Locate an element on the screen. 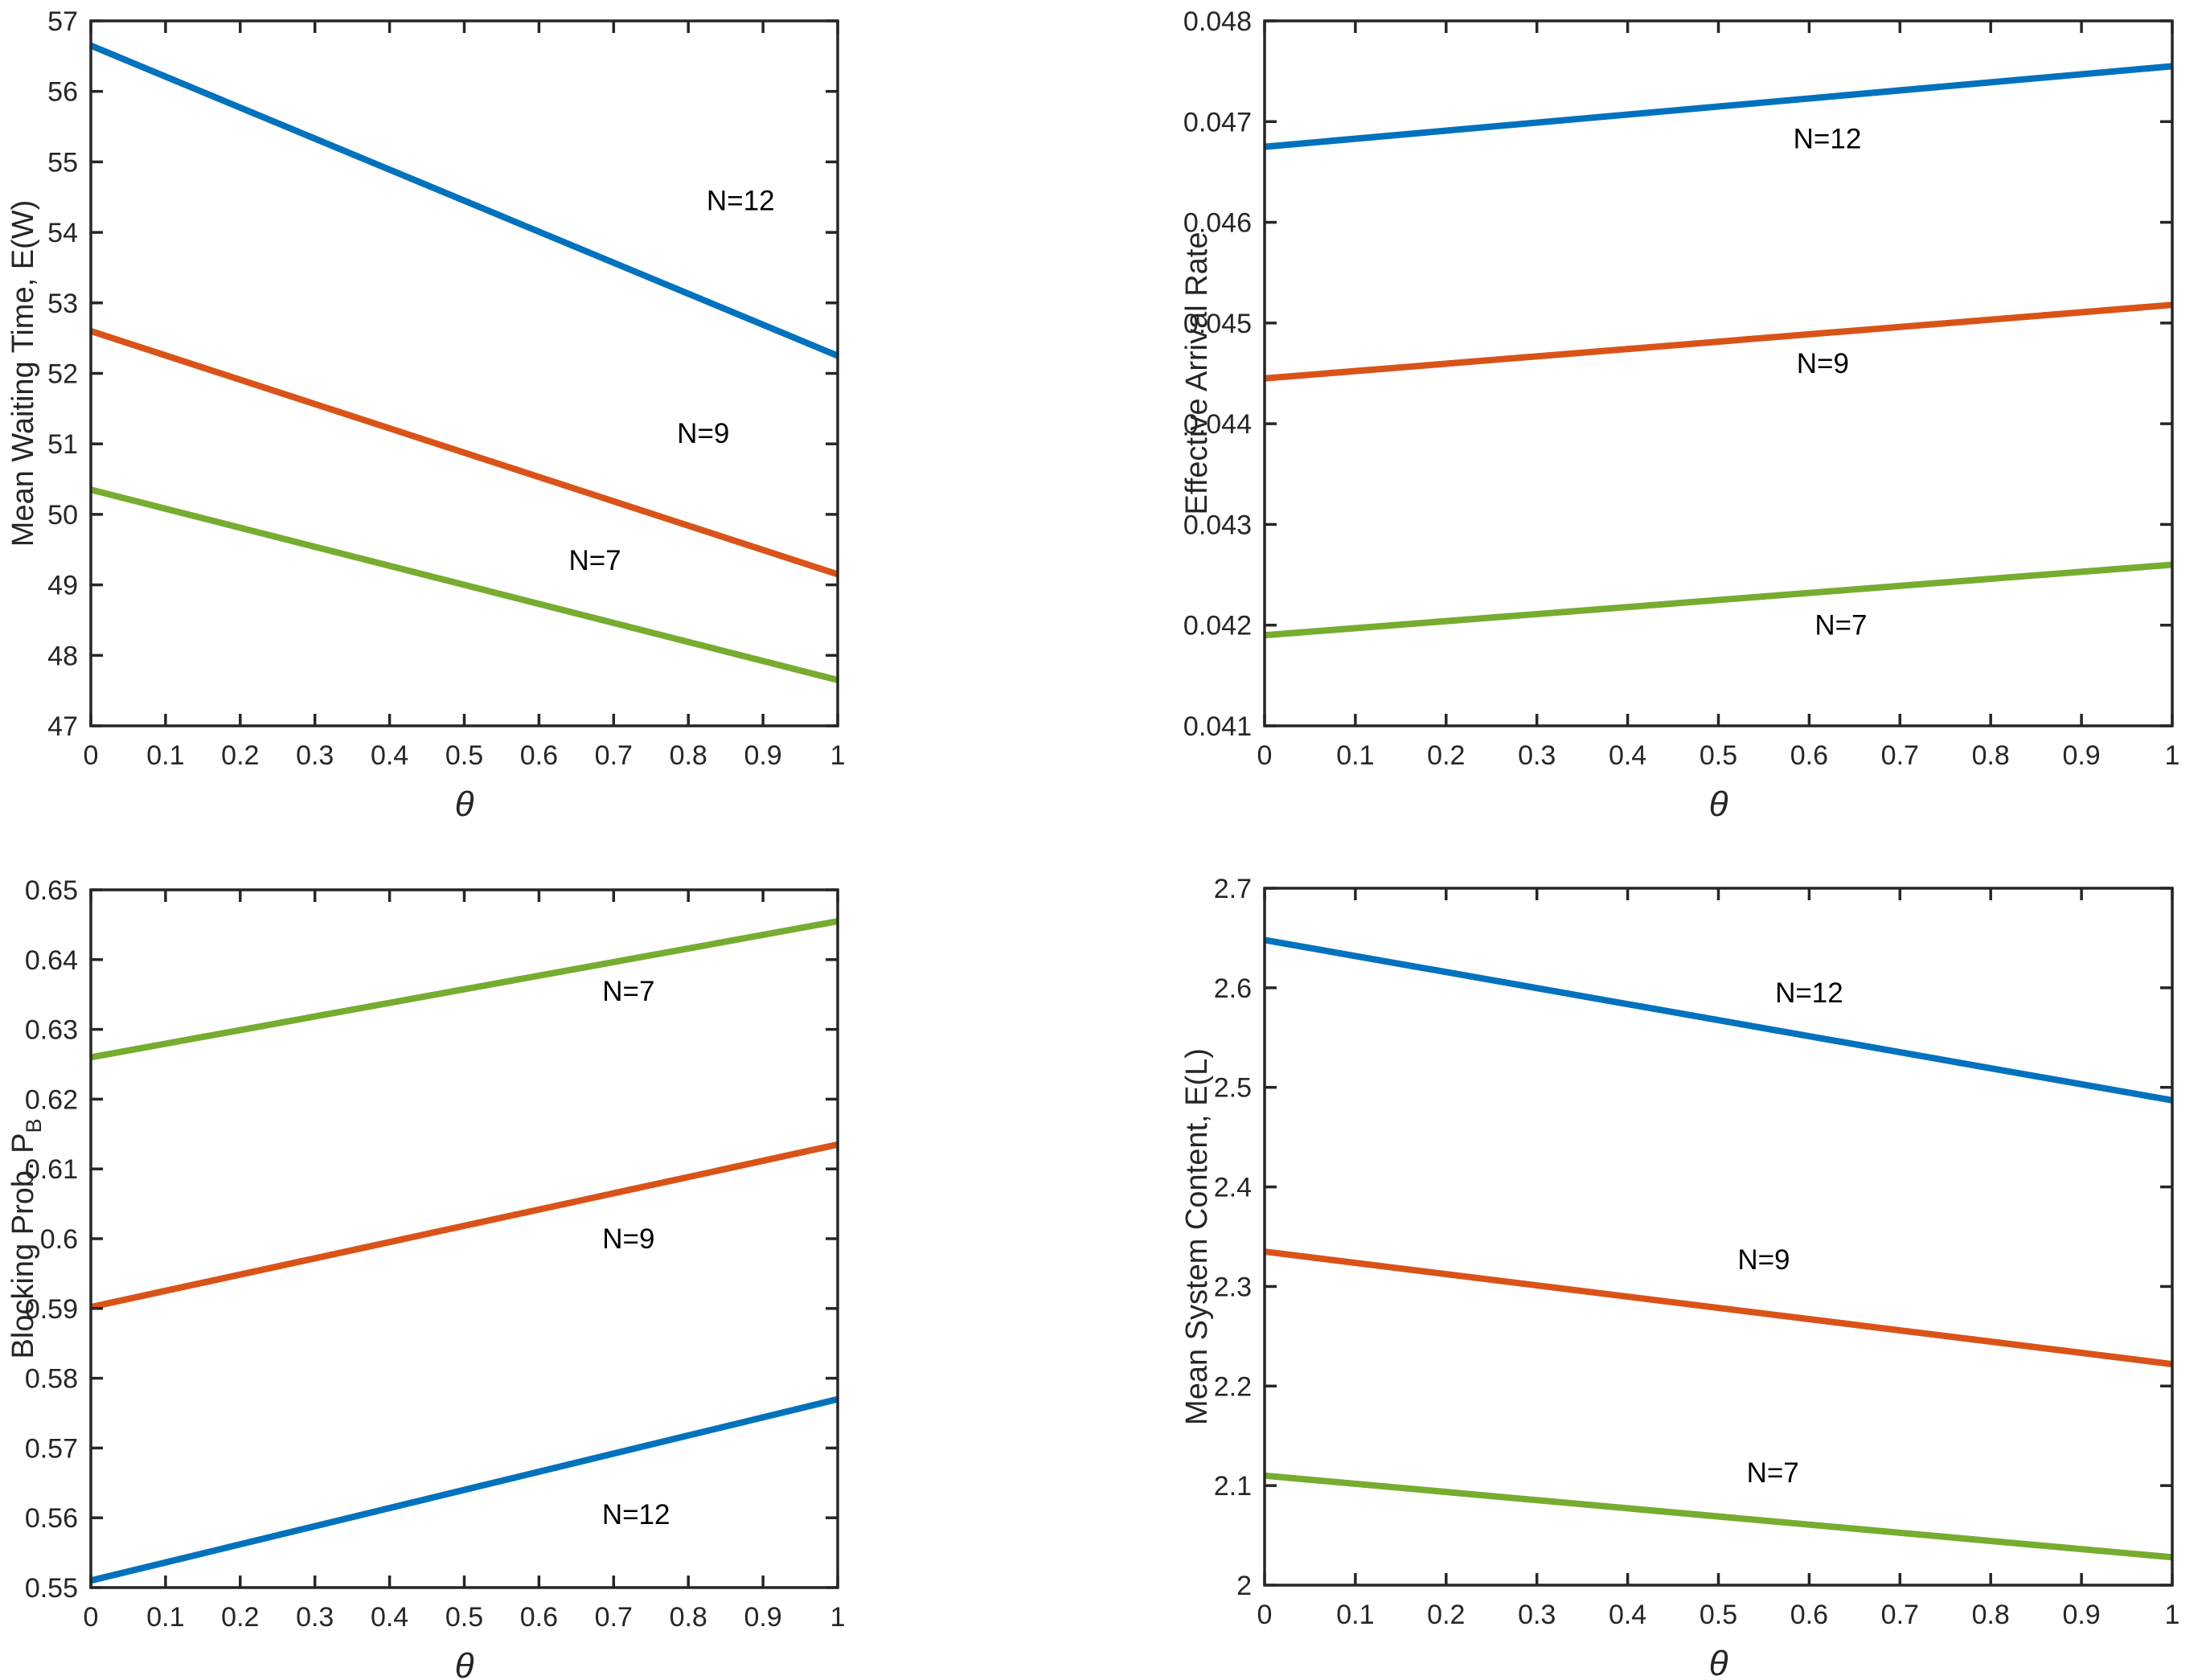  y-tick-label: 56 is located at coordinates (62, 92).